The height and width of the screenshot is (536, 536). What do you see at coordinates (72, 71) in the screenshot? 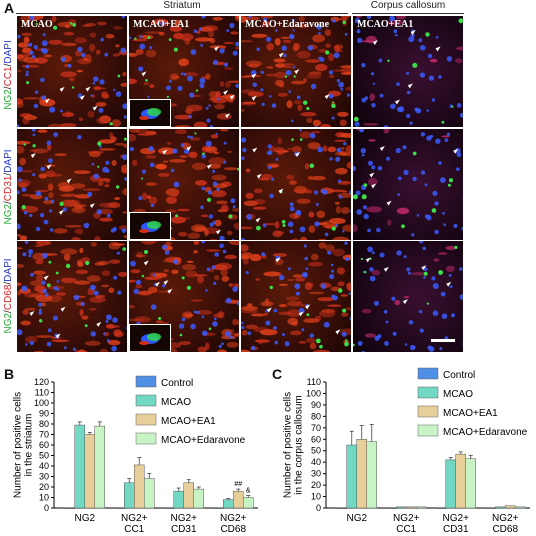
I see `micrograph-r1-c1: MCAO` at bounding box center [72, 71].